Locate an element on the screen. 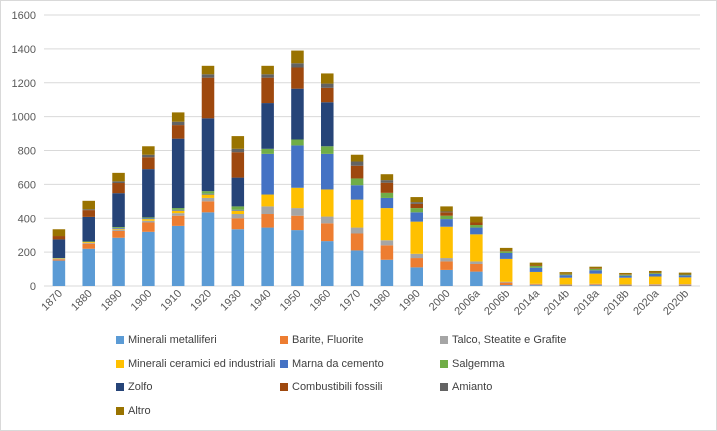 The image size is (717, 431). x-tick-label: 1950 is located at coordinates (291, 301).